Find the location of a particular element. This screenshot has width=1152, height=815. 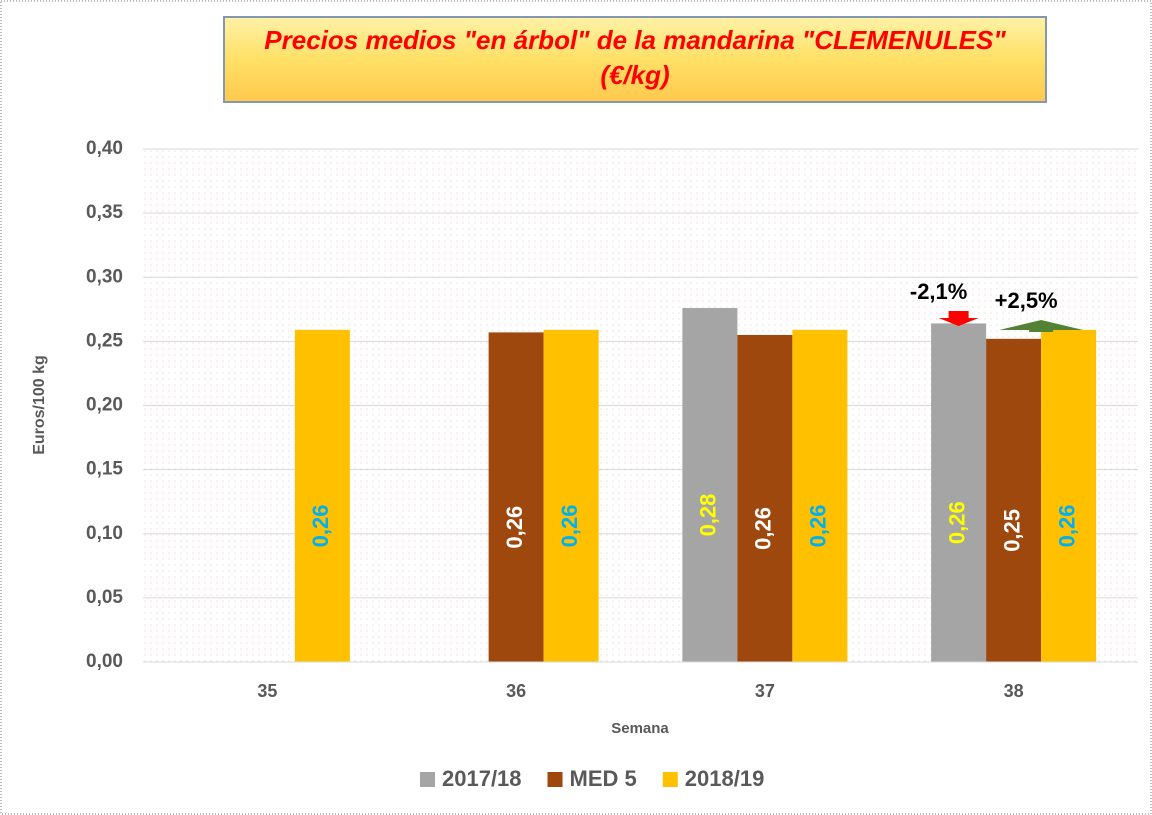

x-tick-label: 36 is located at coordinates (516, 691).